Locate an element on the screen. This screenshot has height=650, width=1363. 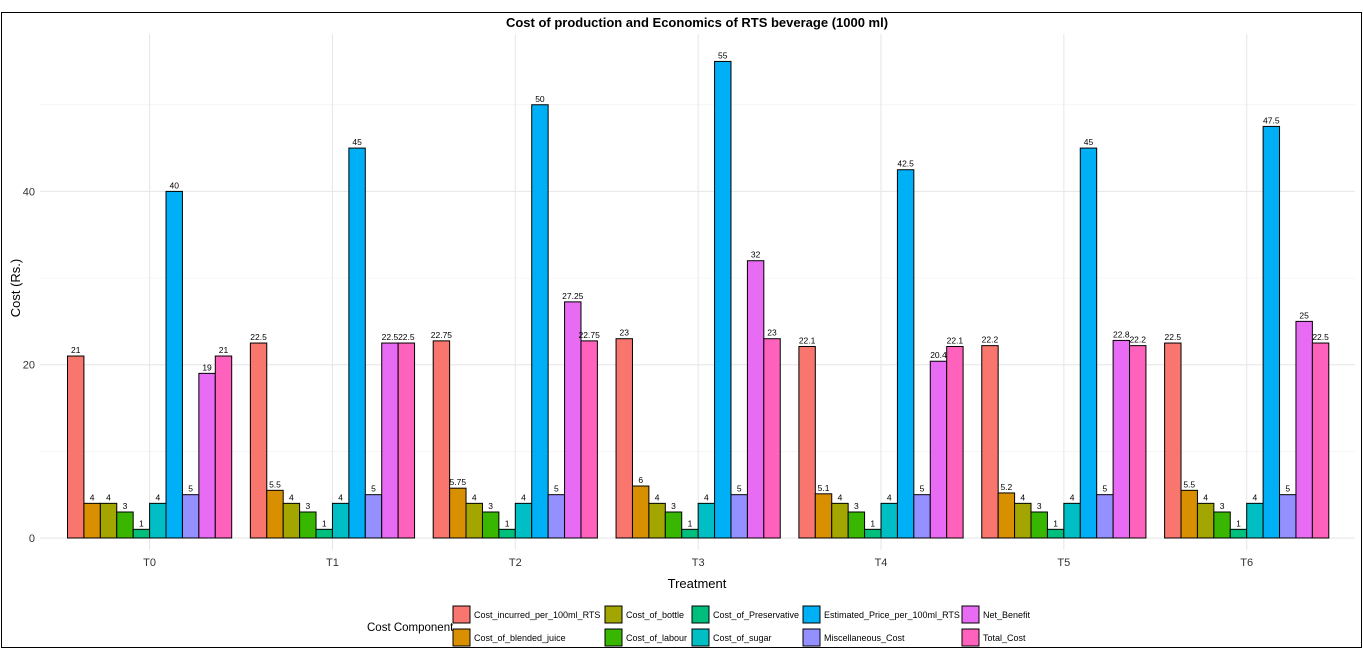
x-tick-label: T2 is located at coordinates (515, 563).